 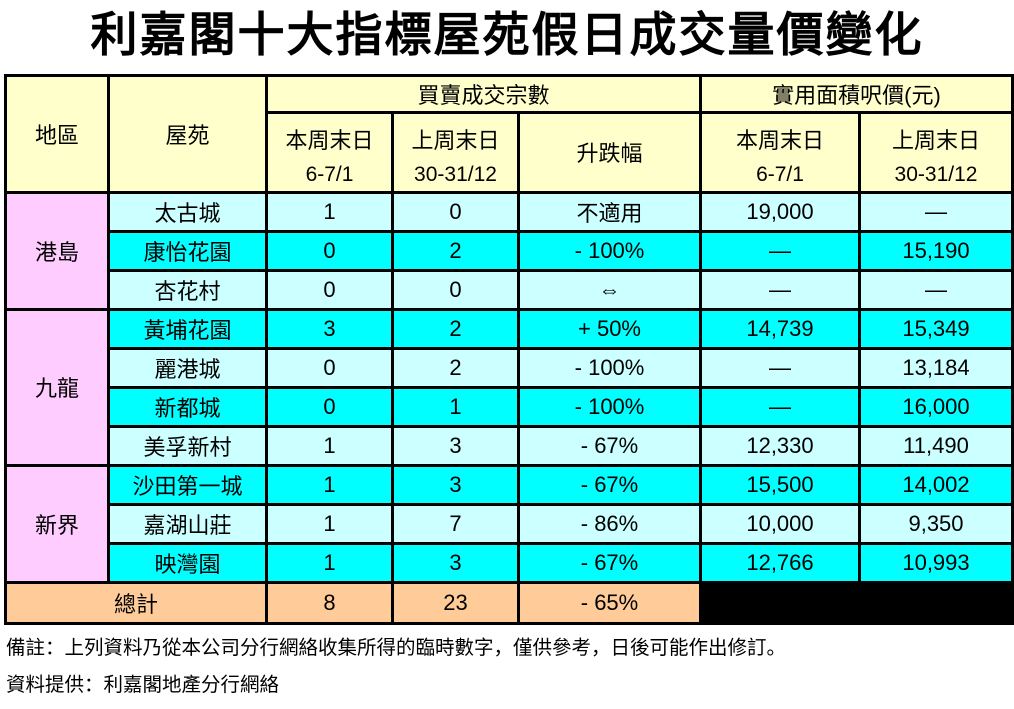 I want to click on region-label: 港島, so click(x=57, y=250).